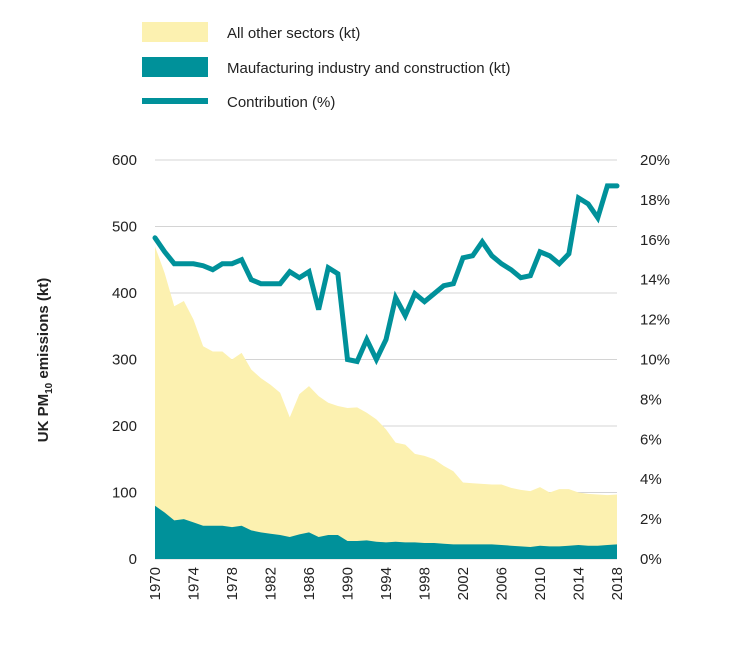  I want to click on y2-tick-label: 0%, so click(651, 559).